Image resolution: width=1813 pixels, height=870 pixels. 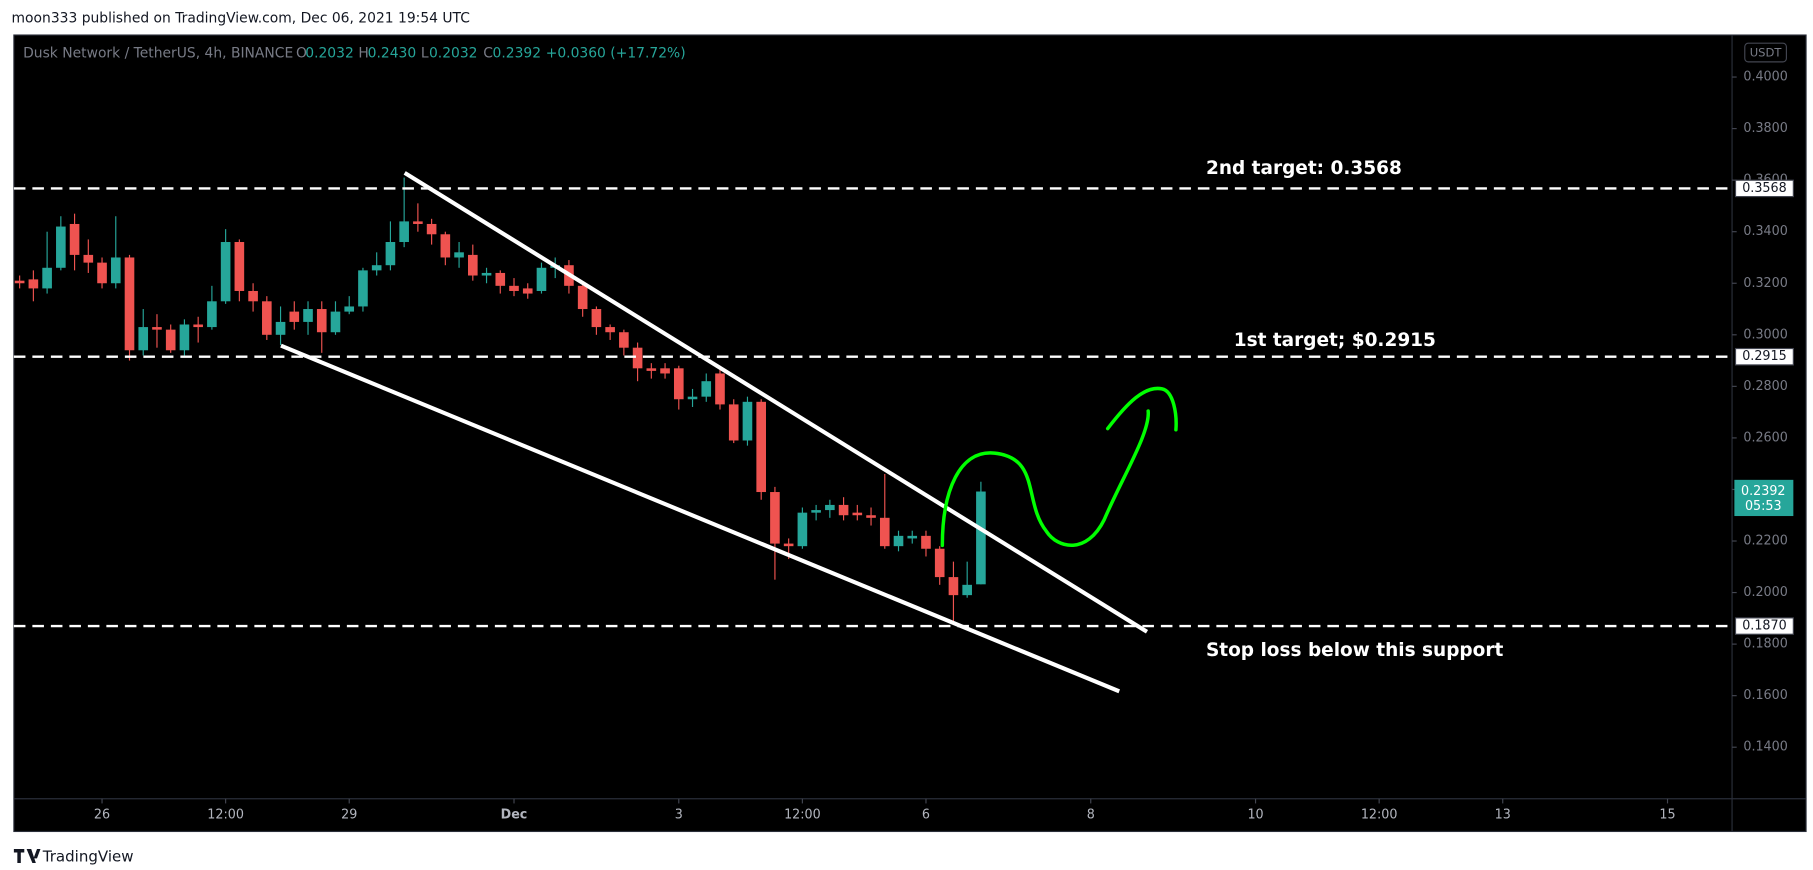 I want to click on level-price-label: 0.3568, so click(x=1764, y=188).